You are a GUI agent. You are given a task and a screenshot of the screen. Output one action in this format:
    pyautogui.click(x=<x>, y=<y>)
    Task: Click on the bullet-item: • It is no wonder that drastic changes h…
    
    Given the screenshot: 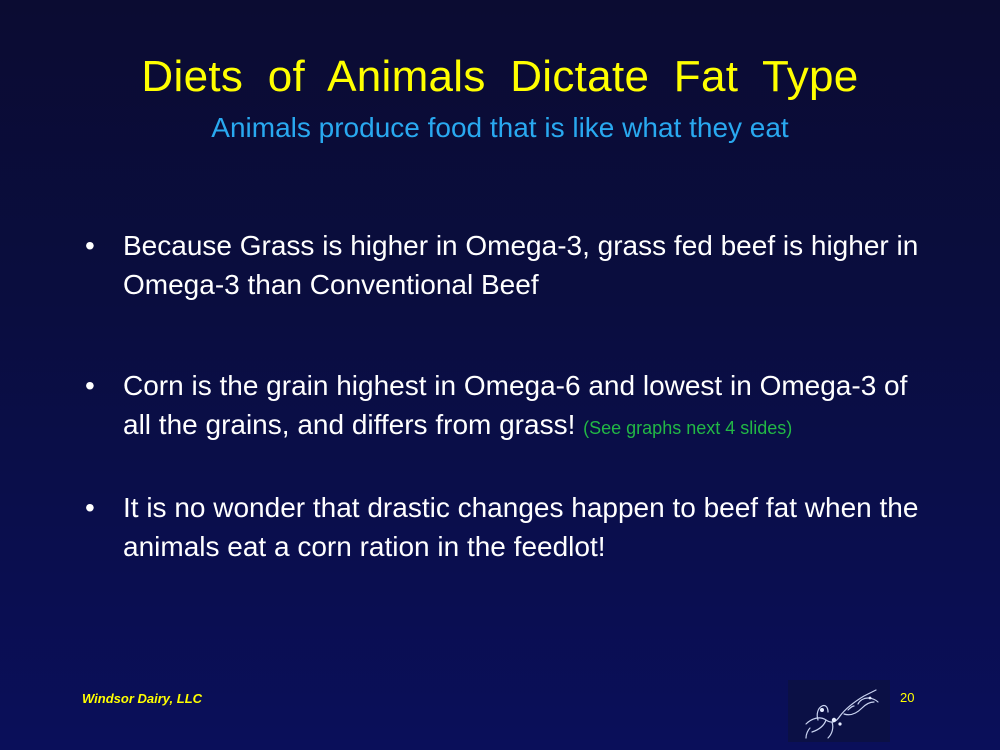 What is the action you would take?
    pyautogui.click(x=510, y=527)
    